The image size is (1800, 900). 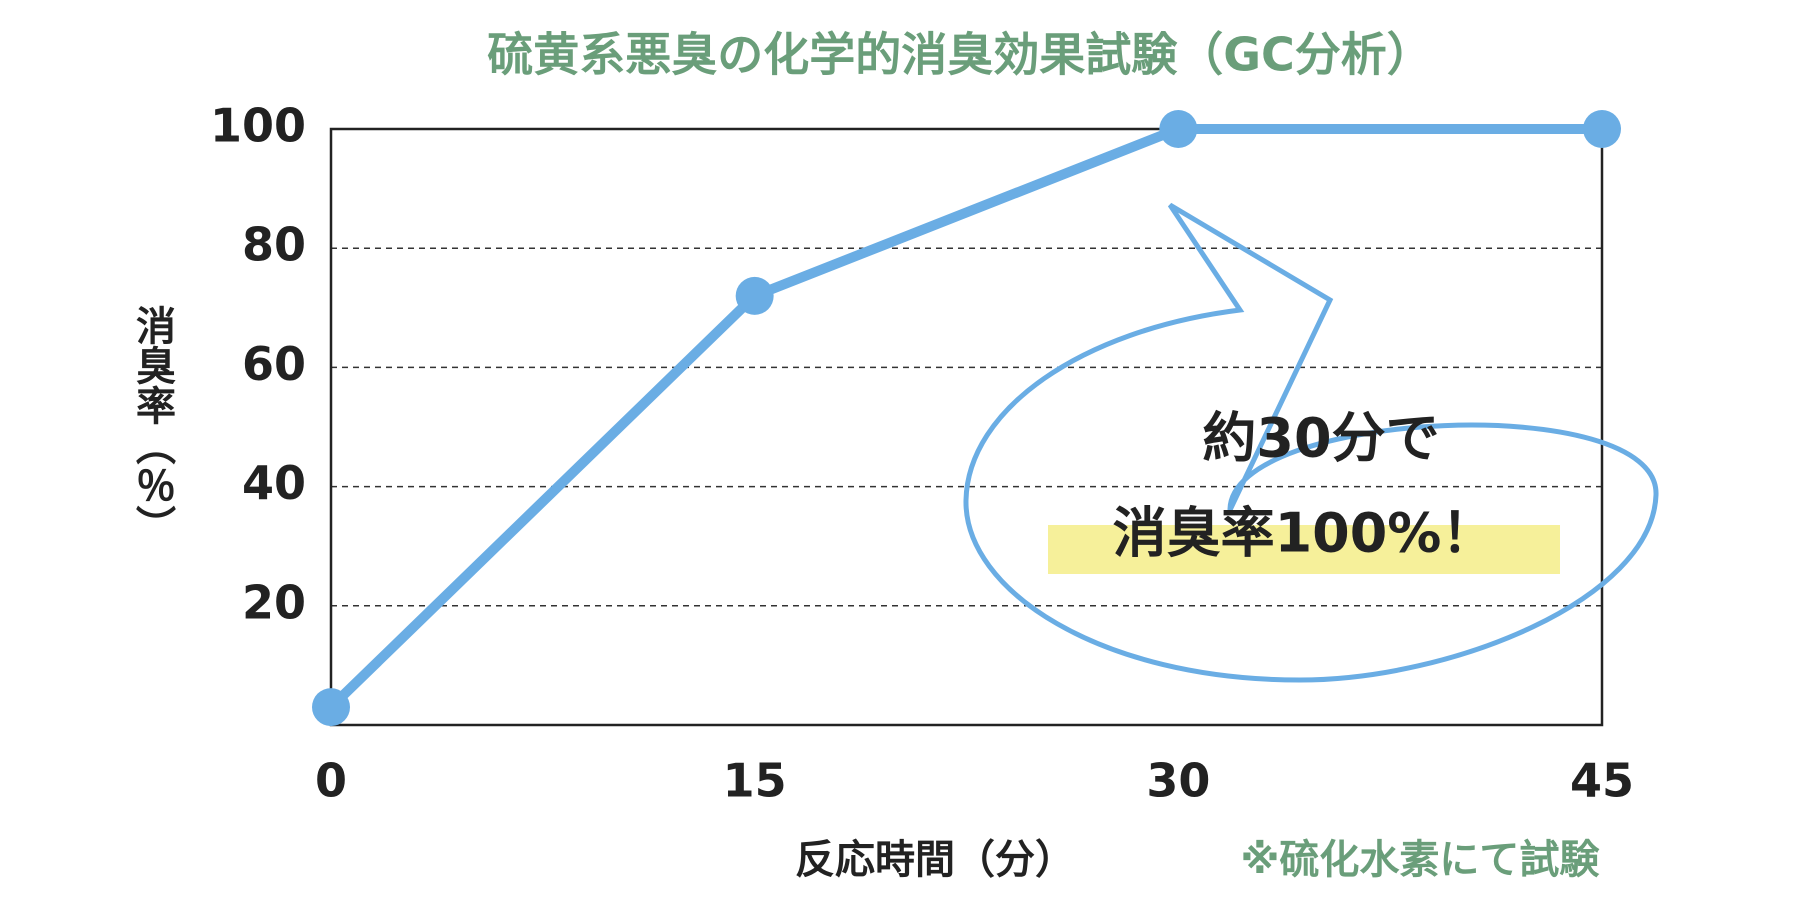 I want to click on y-axis-label: 消臭率（％）, so click(x=152, y=425).